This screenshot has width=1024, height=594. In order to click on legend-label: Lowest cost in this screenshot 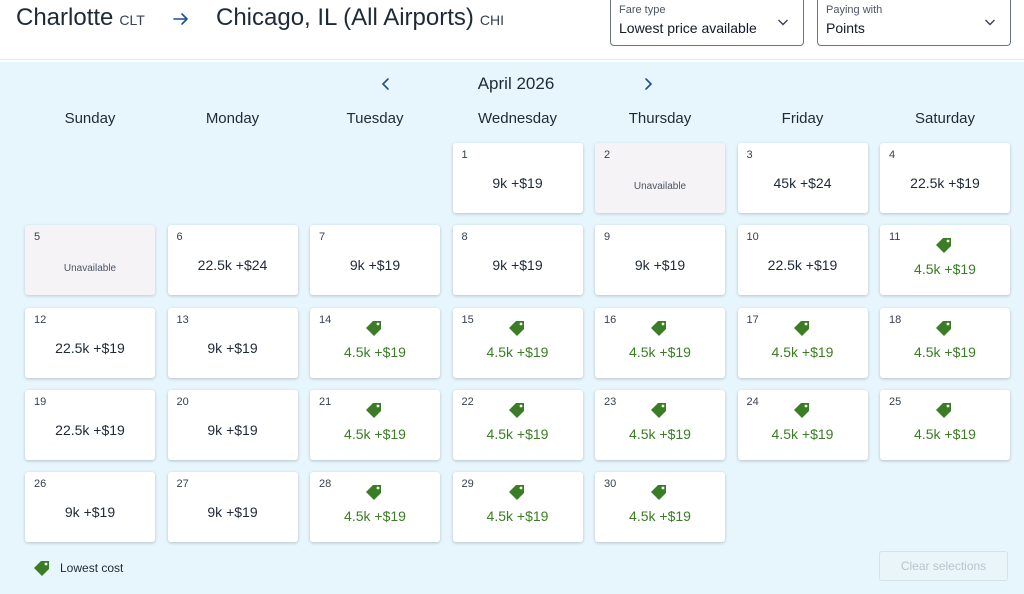, I will do `click(92, 568)`.